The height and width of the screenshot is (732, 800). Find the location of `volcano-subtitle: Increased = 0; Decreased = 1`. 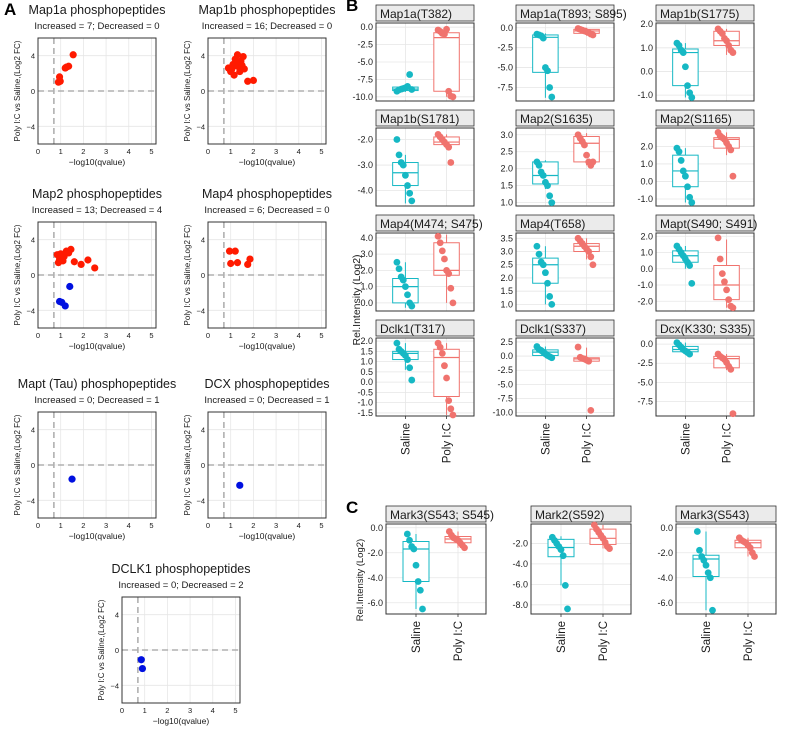

volcano-subtitle: Increased = 0; Decreased = 1 is located at coordinates (96, 400).